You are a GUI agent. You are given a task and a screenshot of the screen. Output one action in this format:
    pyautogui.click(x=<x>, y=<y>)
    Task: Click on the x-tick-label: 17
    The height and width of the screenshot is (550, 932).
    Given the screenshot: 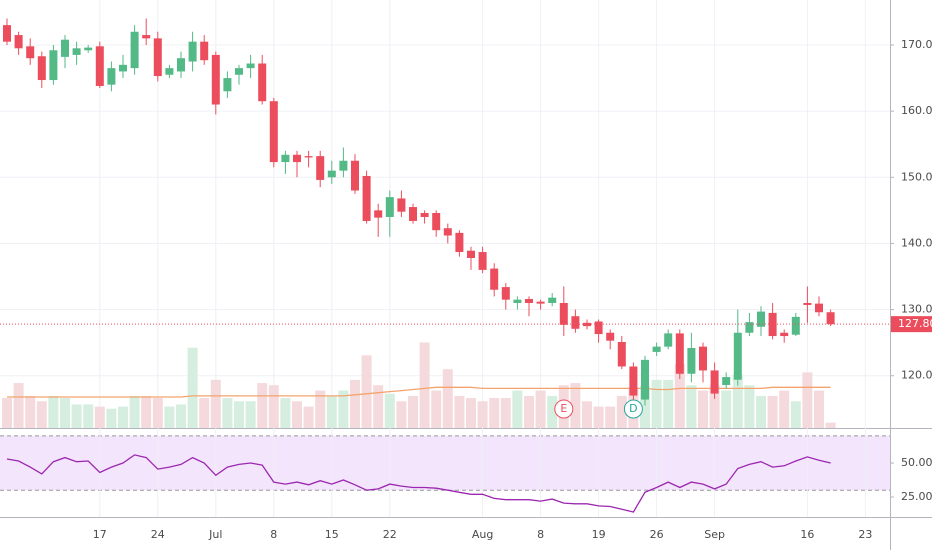 What is the action you would take?
    pyautogui.click(x=100, y=534)
    